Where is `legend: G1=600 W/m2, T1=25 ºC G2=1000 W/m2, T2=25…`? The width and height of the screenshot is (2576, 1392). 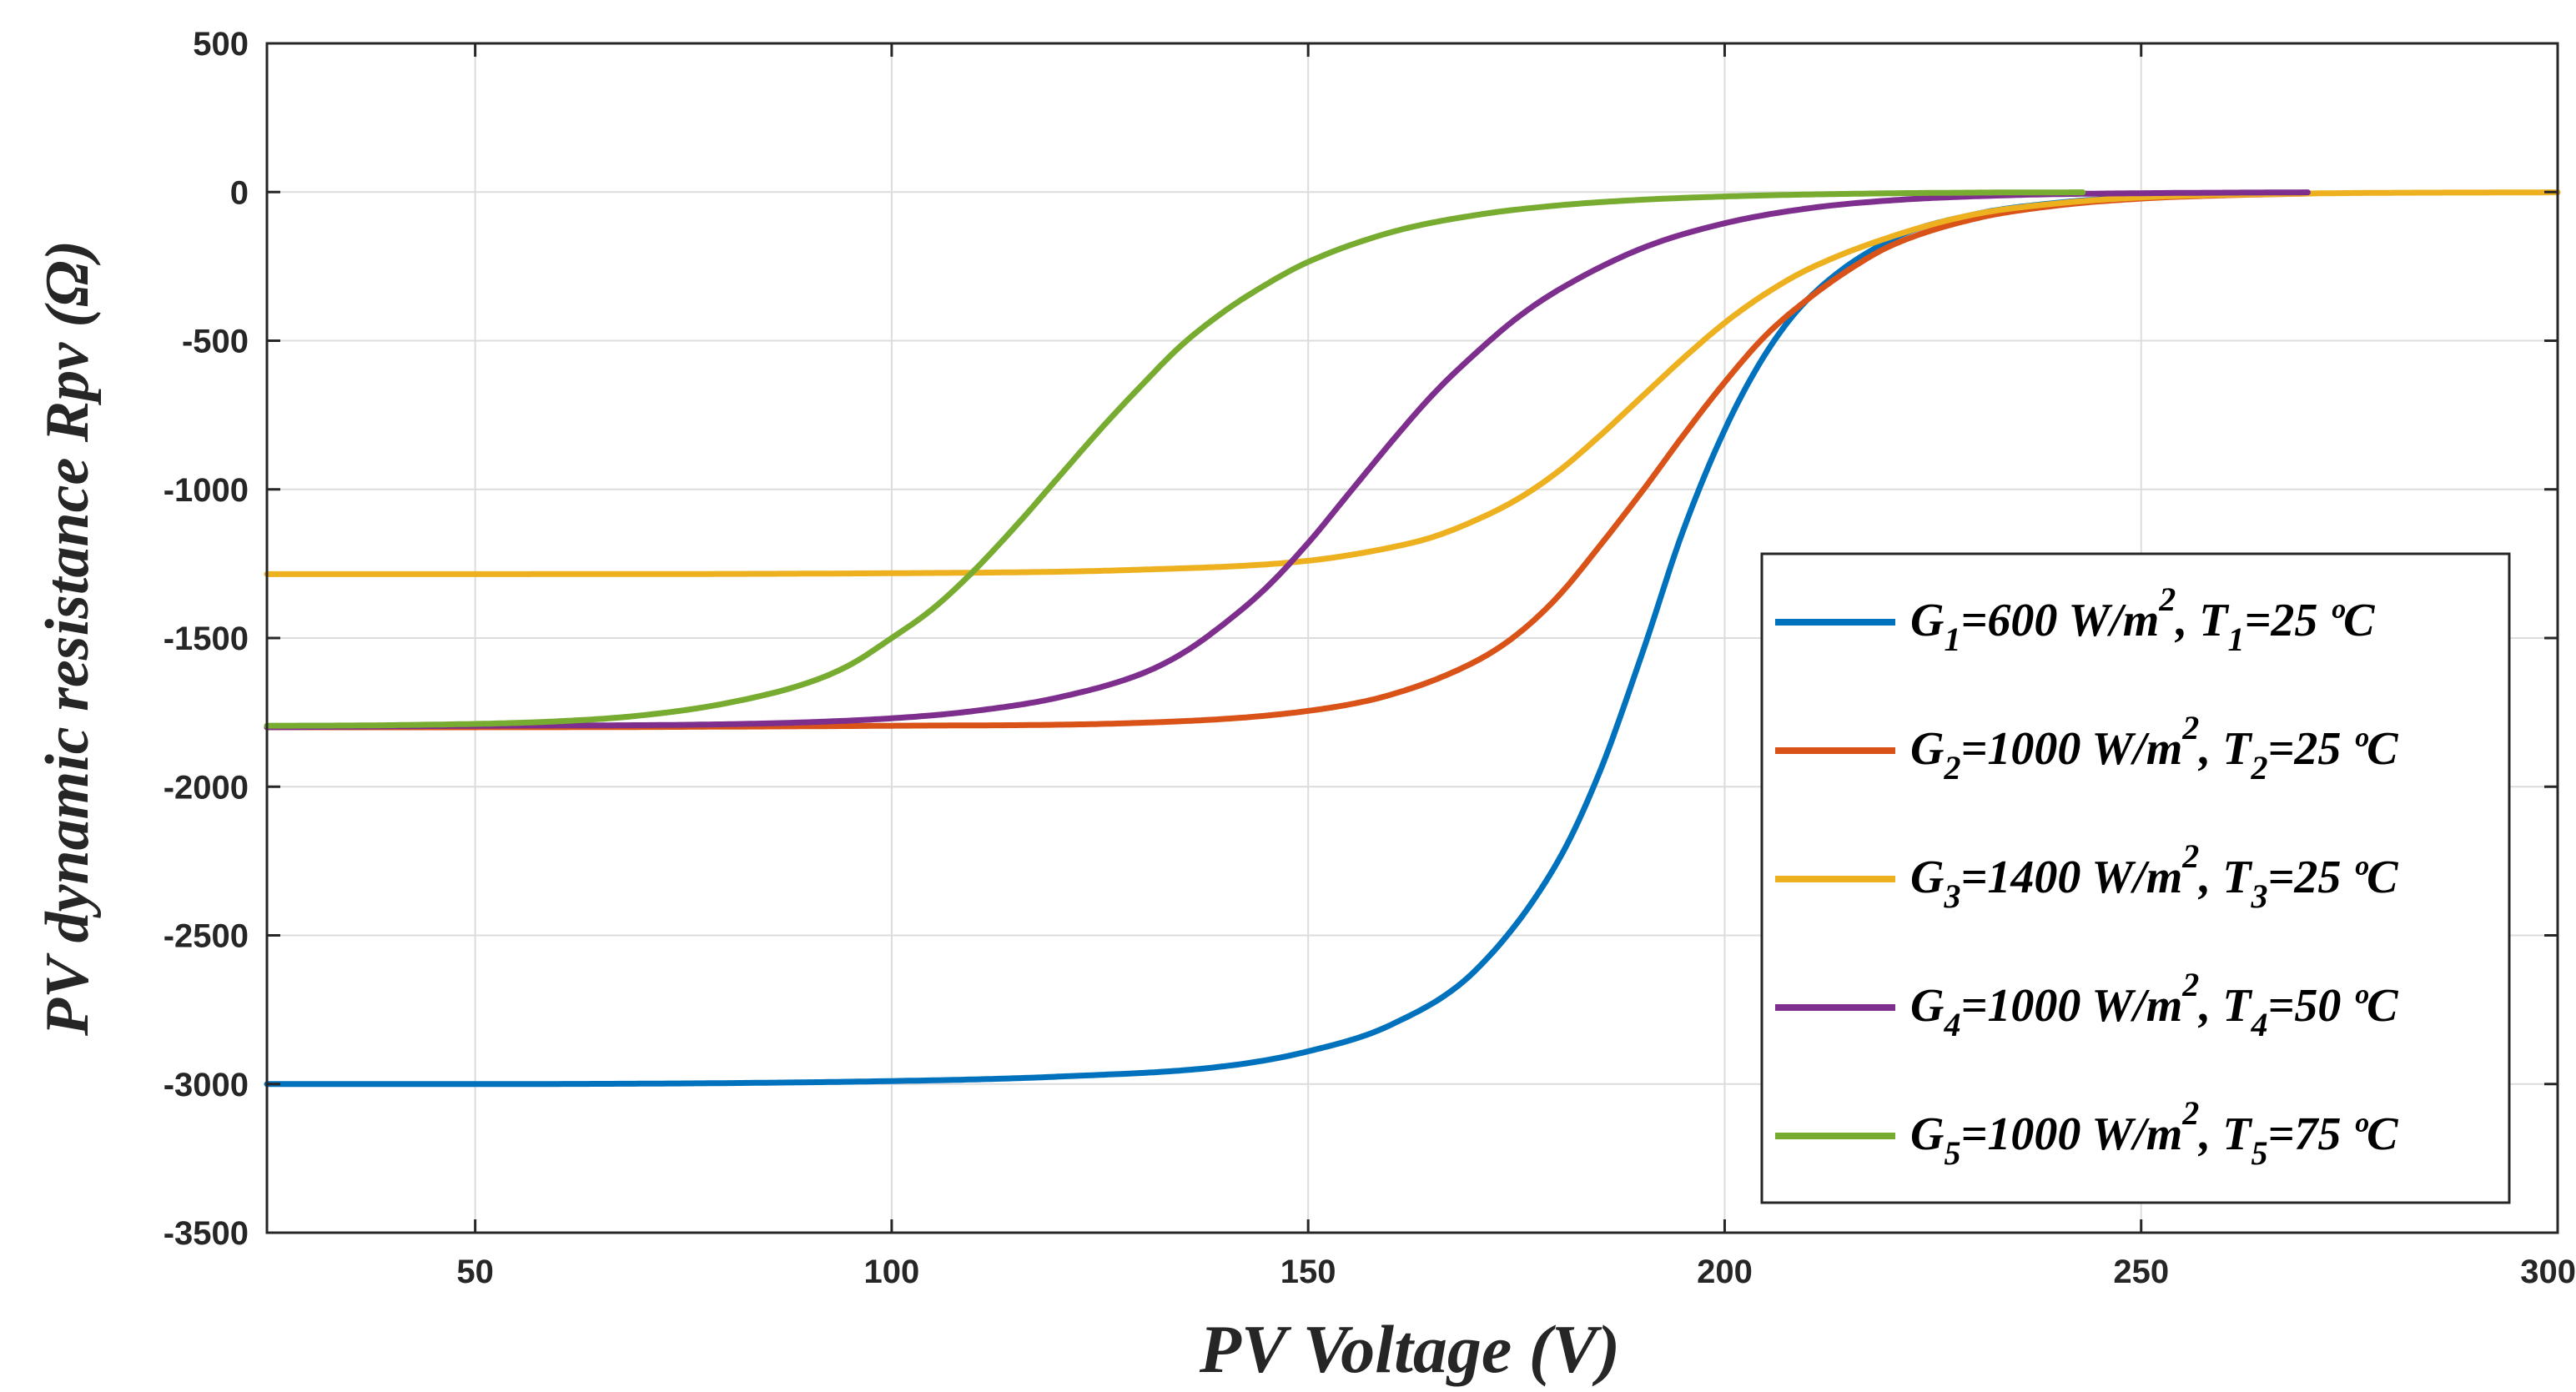 legend: G1=600 W/m2, T1=25 ºC G2=1000 W/m2, T2=25… is located at coordinates (2135, 878).